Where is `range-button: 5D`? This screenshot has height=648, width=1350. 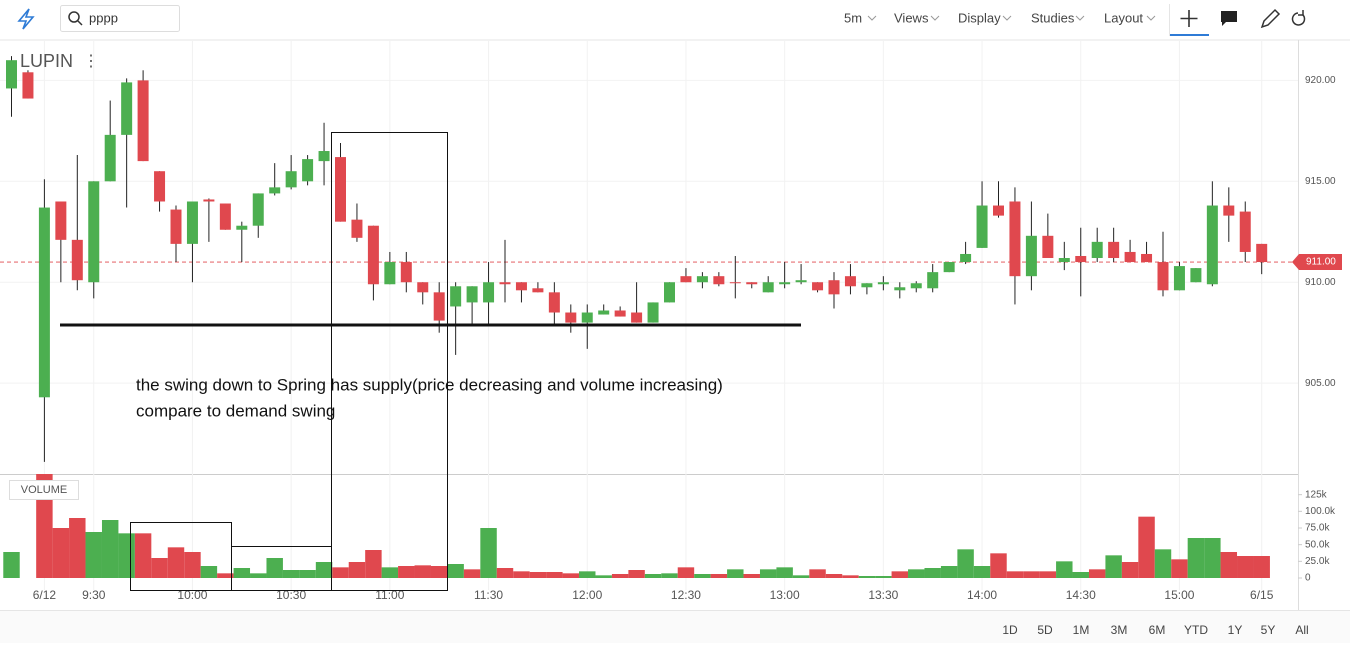
range-button: 5D is located at coordinates (1045, 630).